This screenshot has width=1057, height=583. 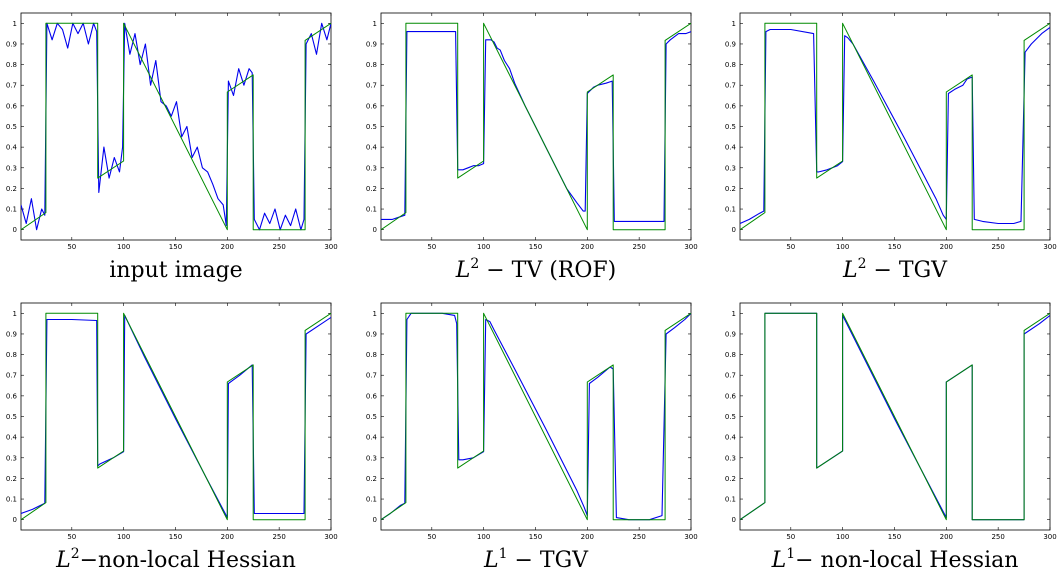 I want to click on panel-caption: L2 − TV (ROF), so click(x=536, y=269).